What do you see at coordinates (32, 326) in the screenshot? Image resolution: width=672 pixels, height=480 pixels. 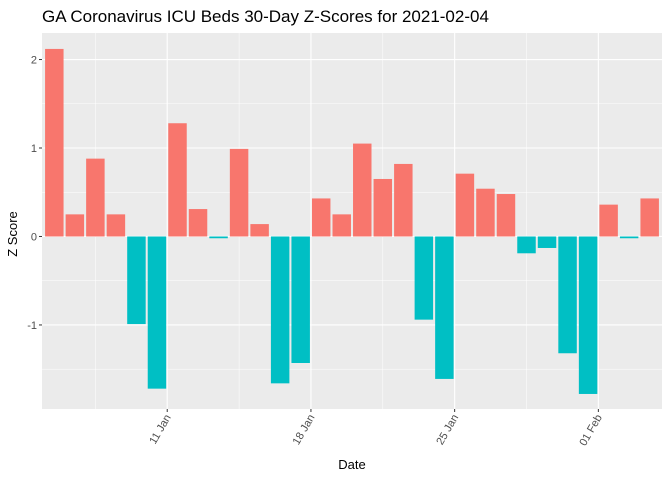 I see `y-tick-label: -1` at bounding box center [32, 326].